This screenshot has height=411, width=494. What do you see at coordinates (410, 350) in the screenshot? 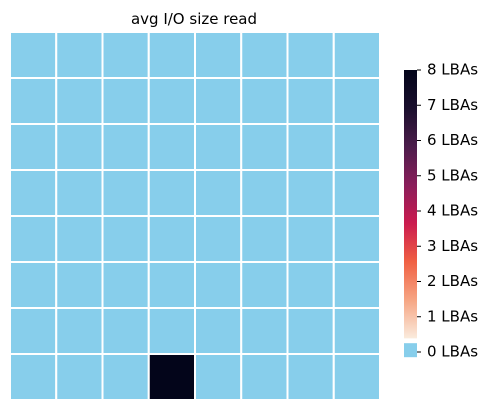
I see `colorbar-zero-swatch` at bounding box center [410, 350].